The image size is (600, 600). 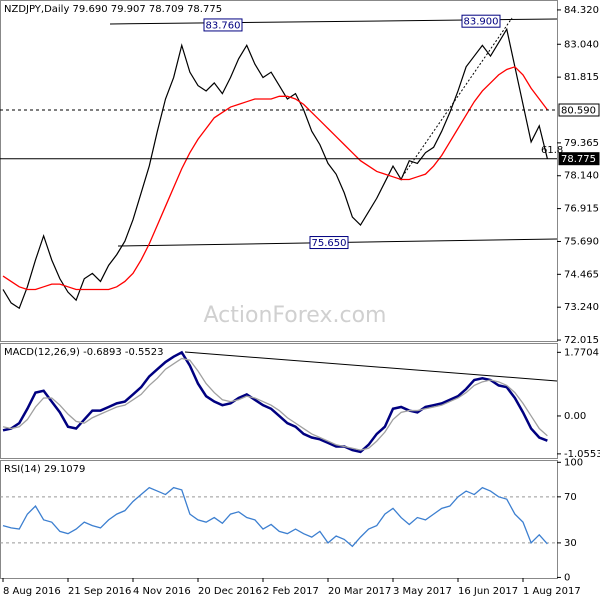 What do you see at coordinates (575, 416) in the screenshot?
I see `y-tick-label: 0.00` at bounding box center [575, 416].